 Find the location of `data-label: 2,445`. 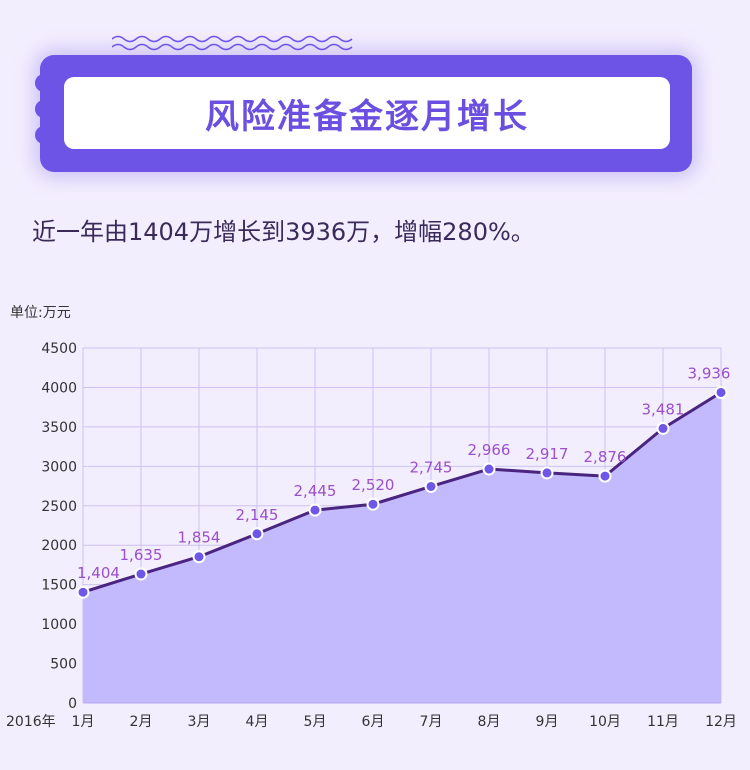

data-label: 2,445 is located at coordinates (315, 491).